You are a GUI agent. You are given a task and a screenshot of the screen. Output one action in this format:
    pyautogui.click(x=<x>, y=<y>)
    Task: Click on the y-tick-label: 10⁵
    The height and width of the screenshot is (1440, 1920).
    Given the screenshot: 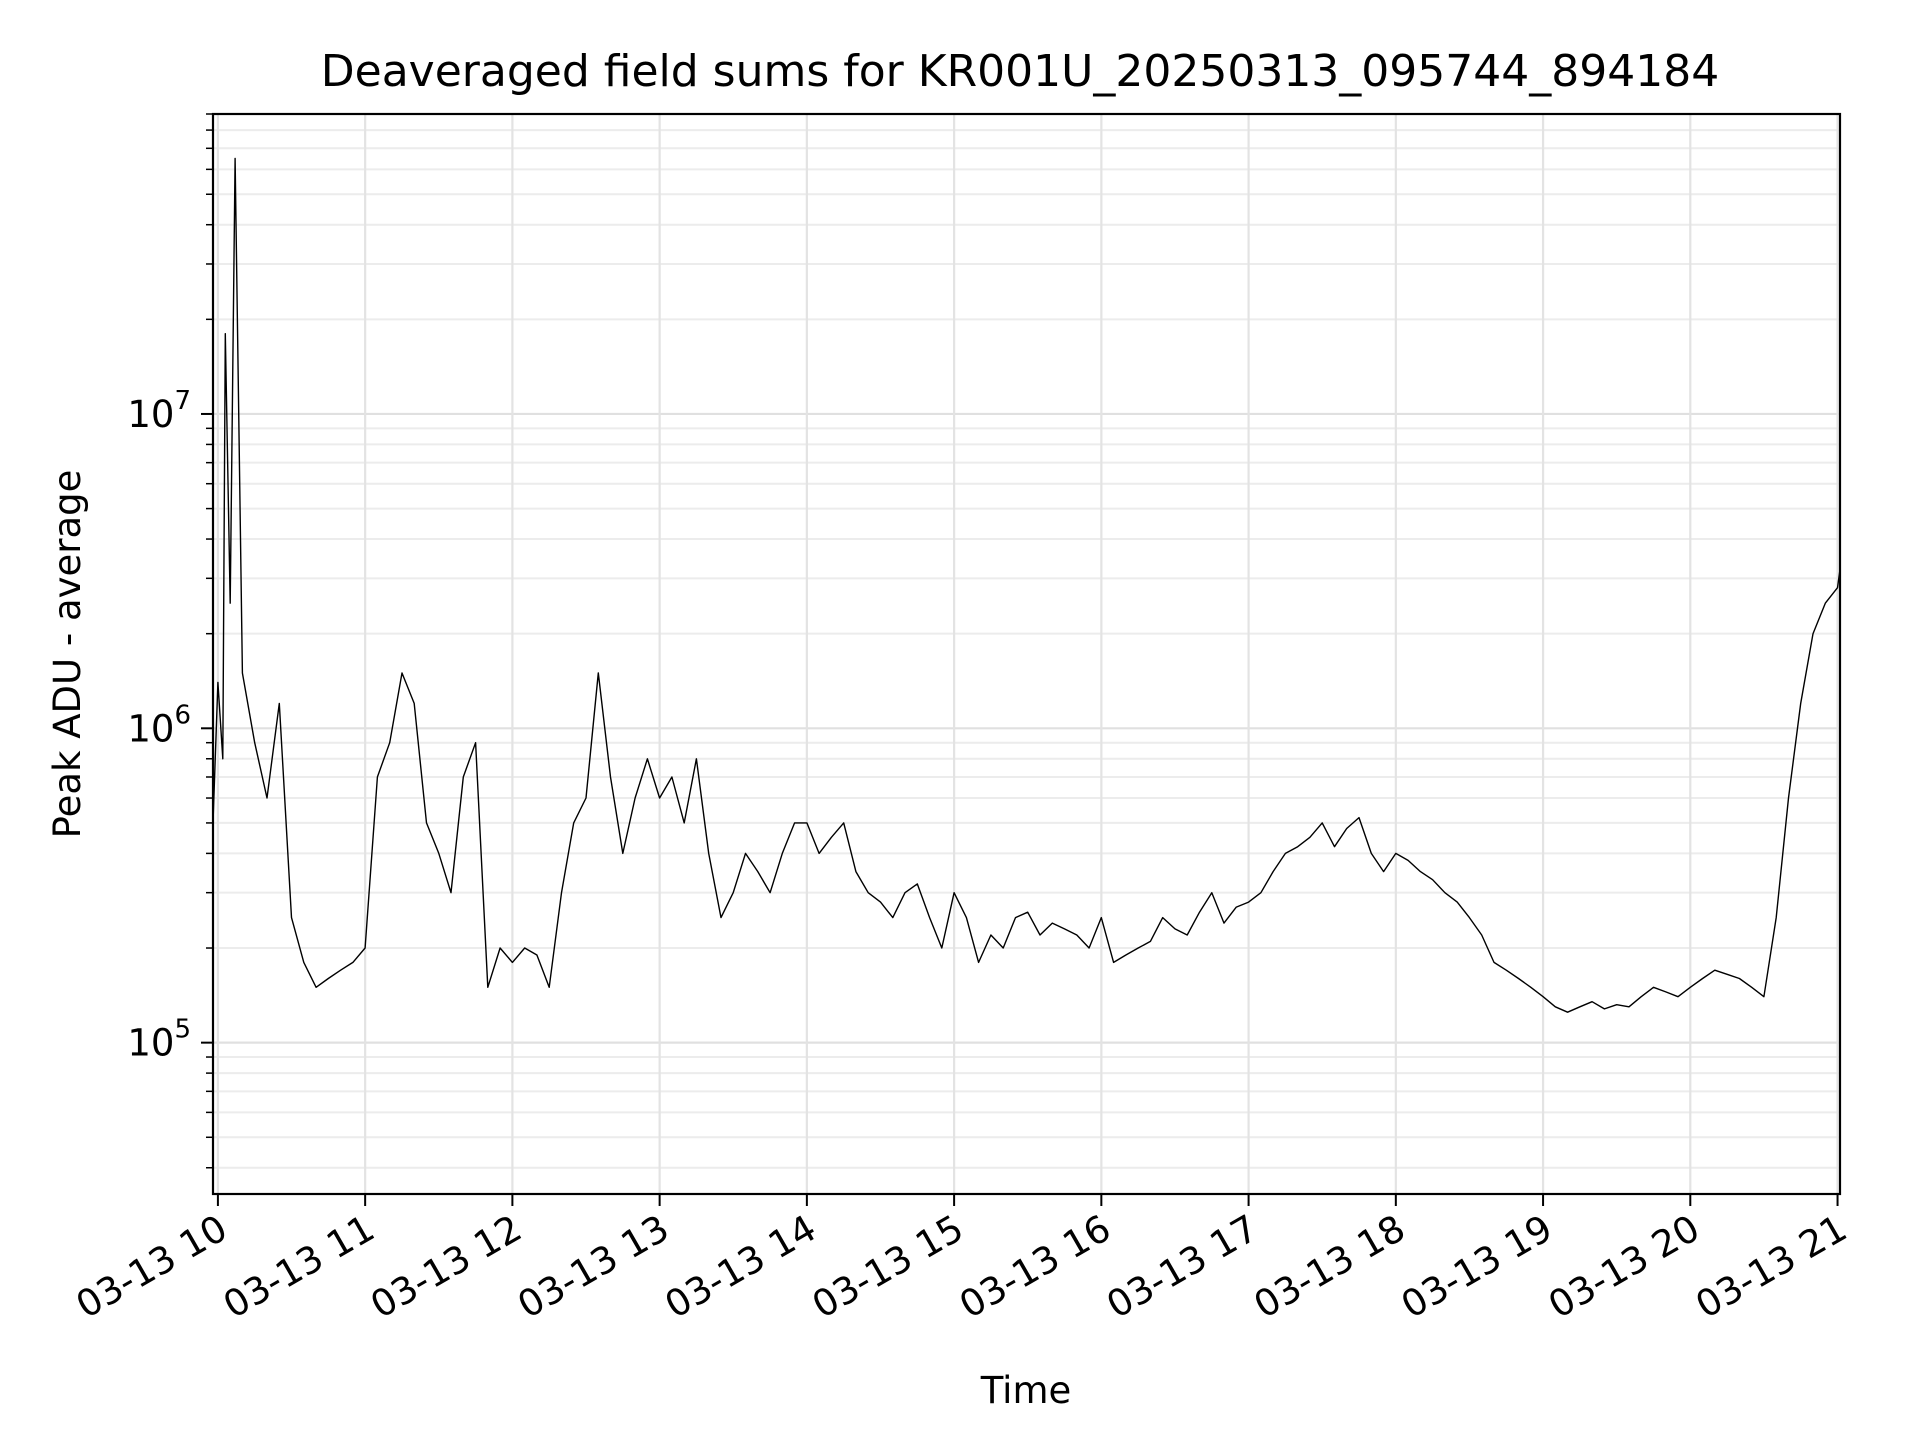 What is the action you would take?
    pyautogui.click(x=159, y=1040)
    